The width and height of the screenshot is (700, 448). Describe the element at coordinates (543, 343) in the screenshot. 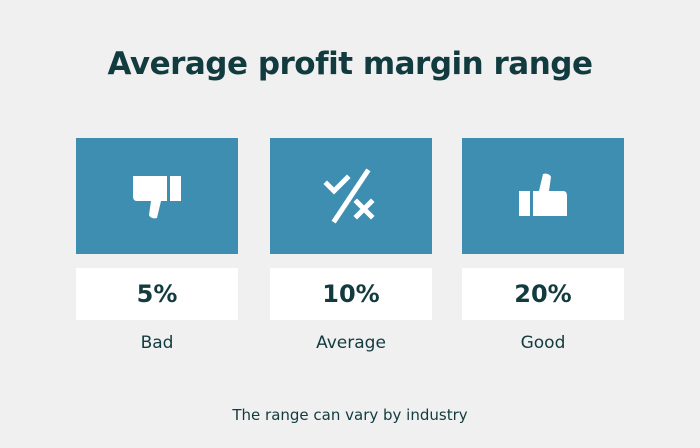

I see `card-label: Good` at that location.